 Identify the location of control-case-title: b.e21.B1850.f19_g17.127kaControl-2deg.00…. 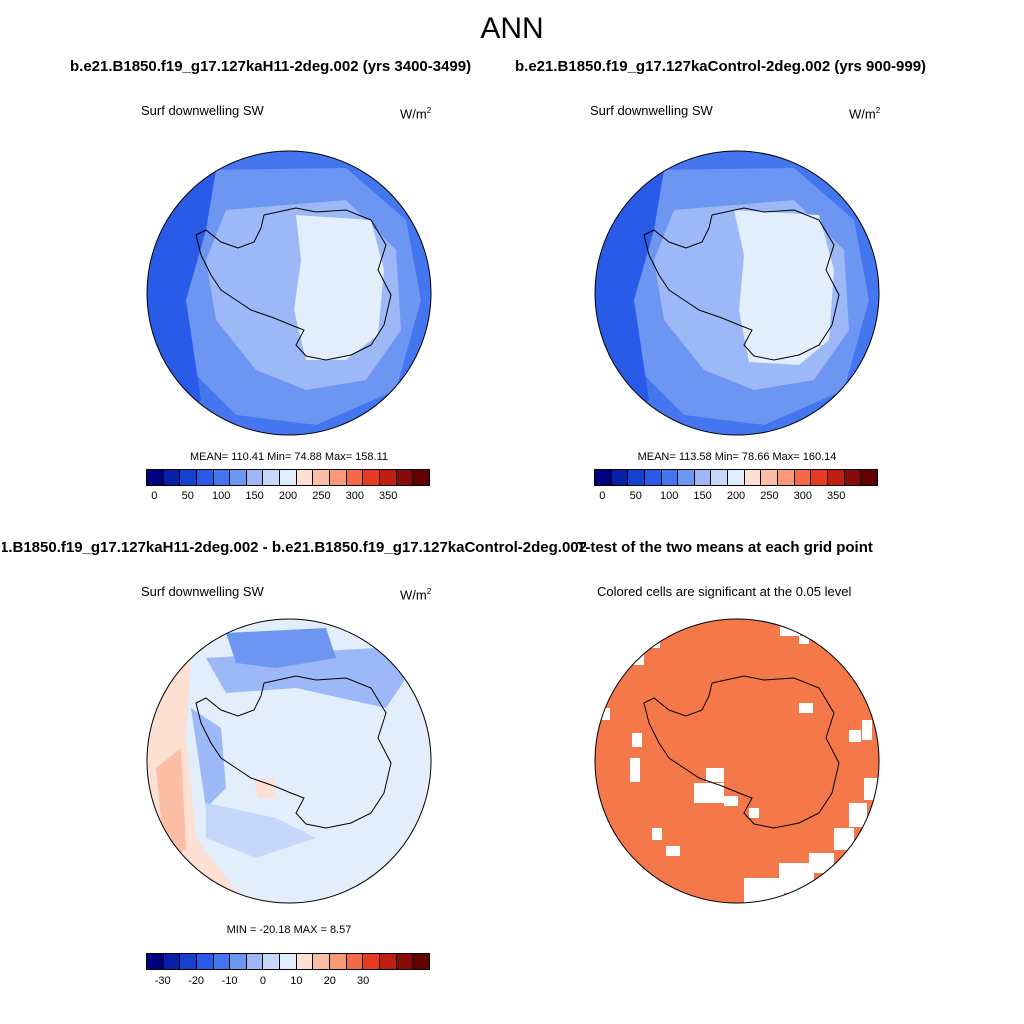
(721, 66).